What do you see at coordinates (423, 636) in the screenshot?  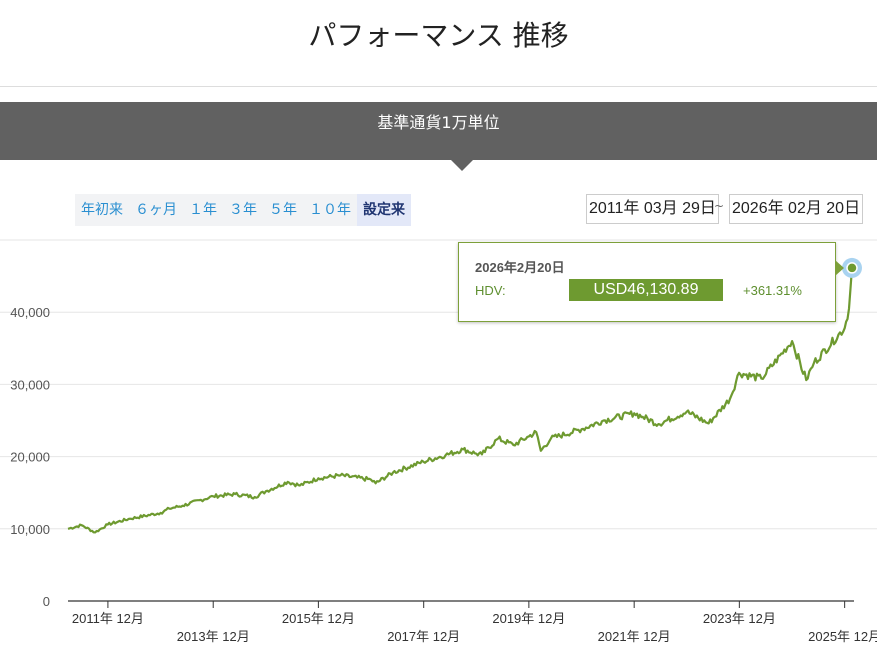 I see `x-tick-label: 2017年 12月` at bounding box center [423, 636].